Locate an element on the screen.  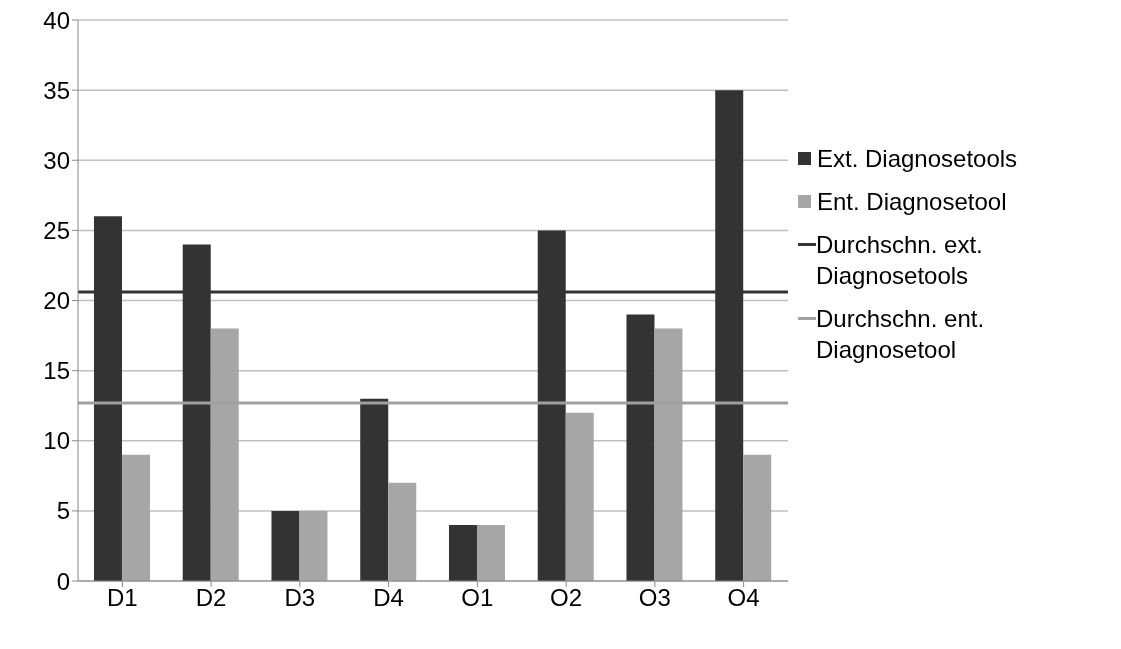
y-tick-label: 20 is located at coordinates (56, 301).